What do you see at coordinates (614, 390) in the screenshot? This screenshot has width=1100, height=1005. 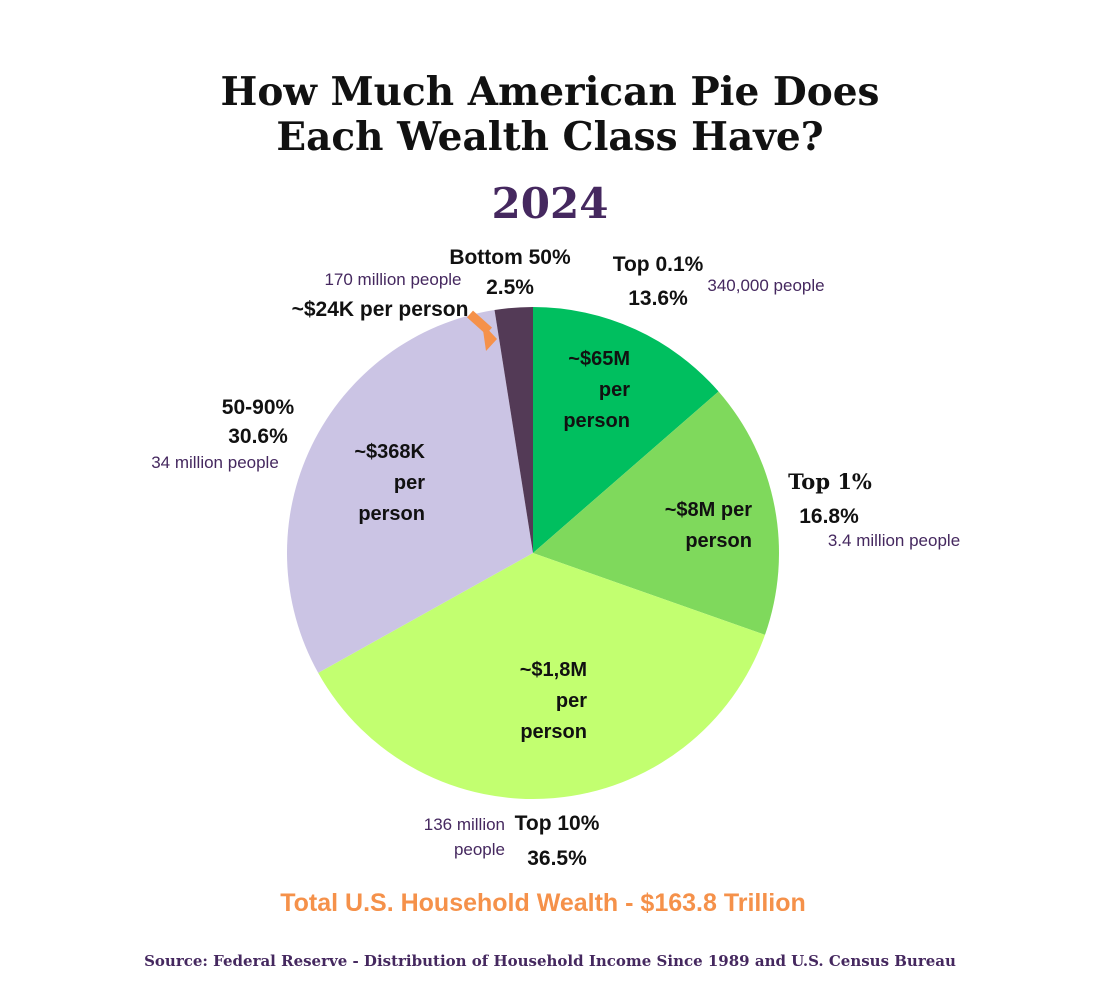 I see `inside-label-top-0-1-line-2: per` at bounding box center [614, 390].